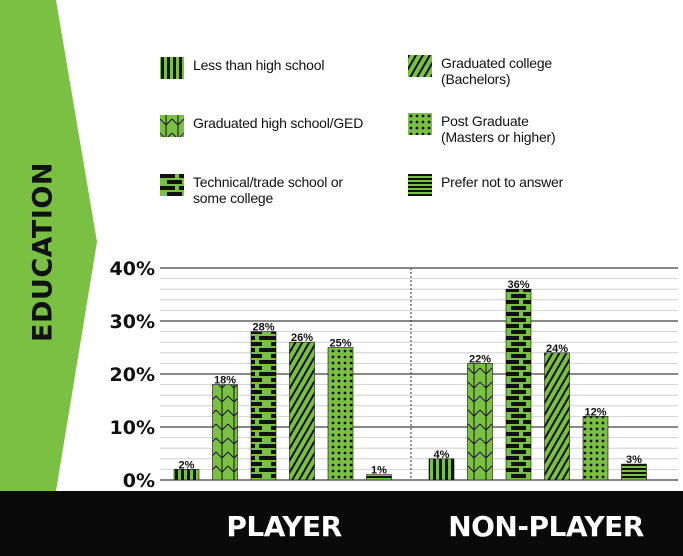  What do you see at coordinates (268, 190) in the screenshot?
I see `legend-label: Technical/trade school or some college` at bounding box center [268, 190].